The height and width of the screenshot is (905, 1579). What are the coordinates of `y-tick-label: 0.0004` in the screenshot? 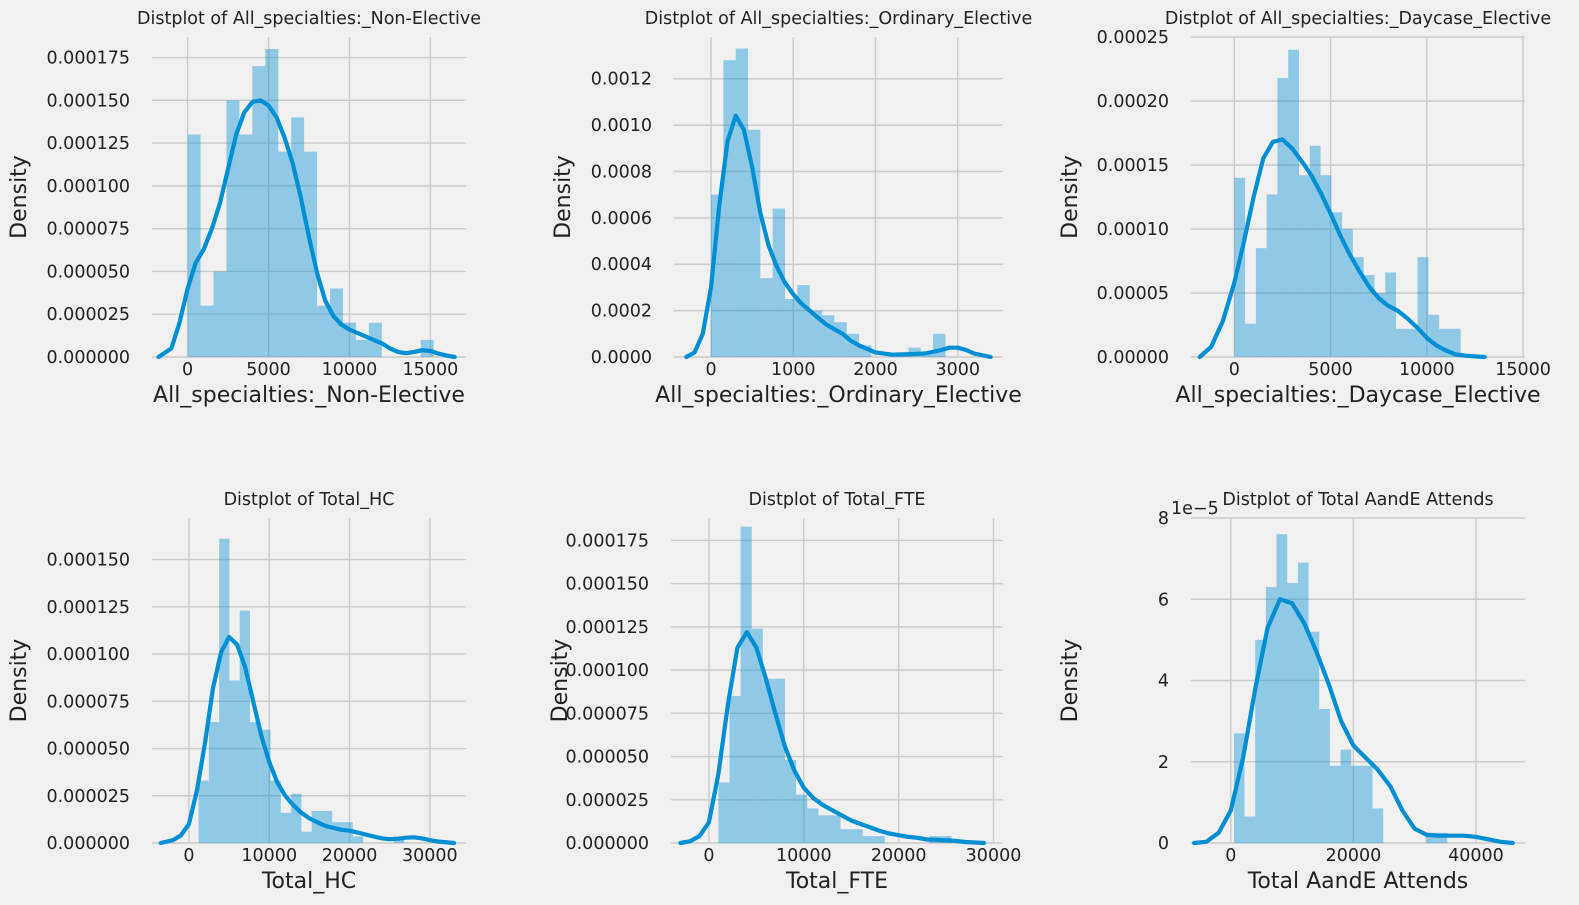 It's located at (621, 265).